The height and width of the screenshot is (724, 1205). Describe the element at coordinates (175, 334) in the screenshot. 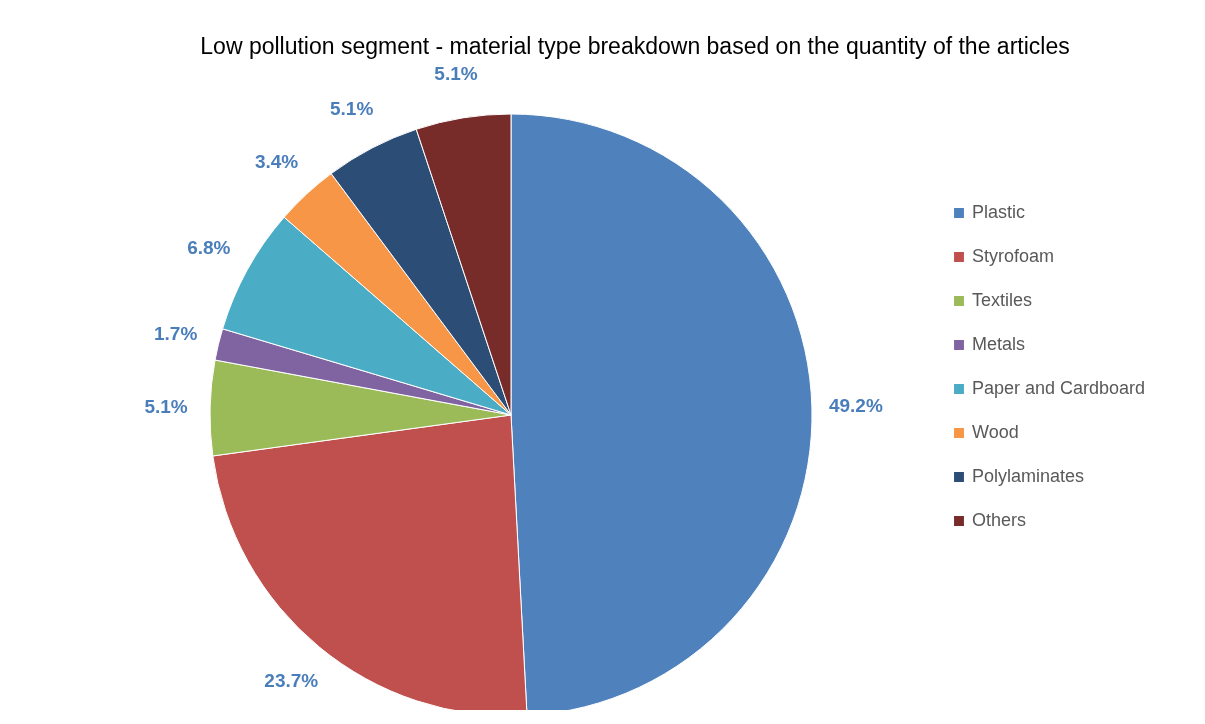

I see `data-label: 1.7%` at that location.